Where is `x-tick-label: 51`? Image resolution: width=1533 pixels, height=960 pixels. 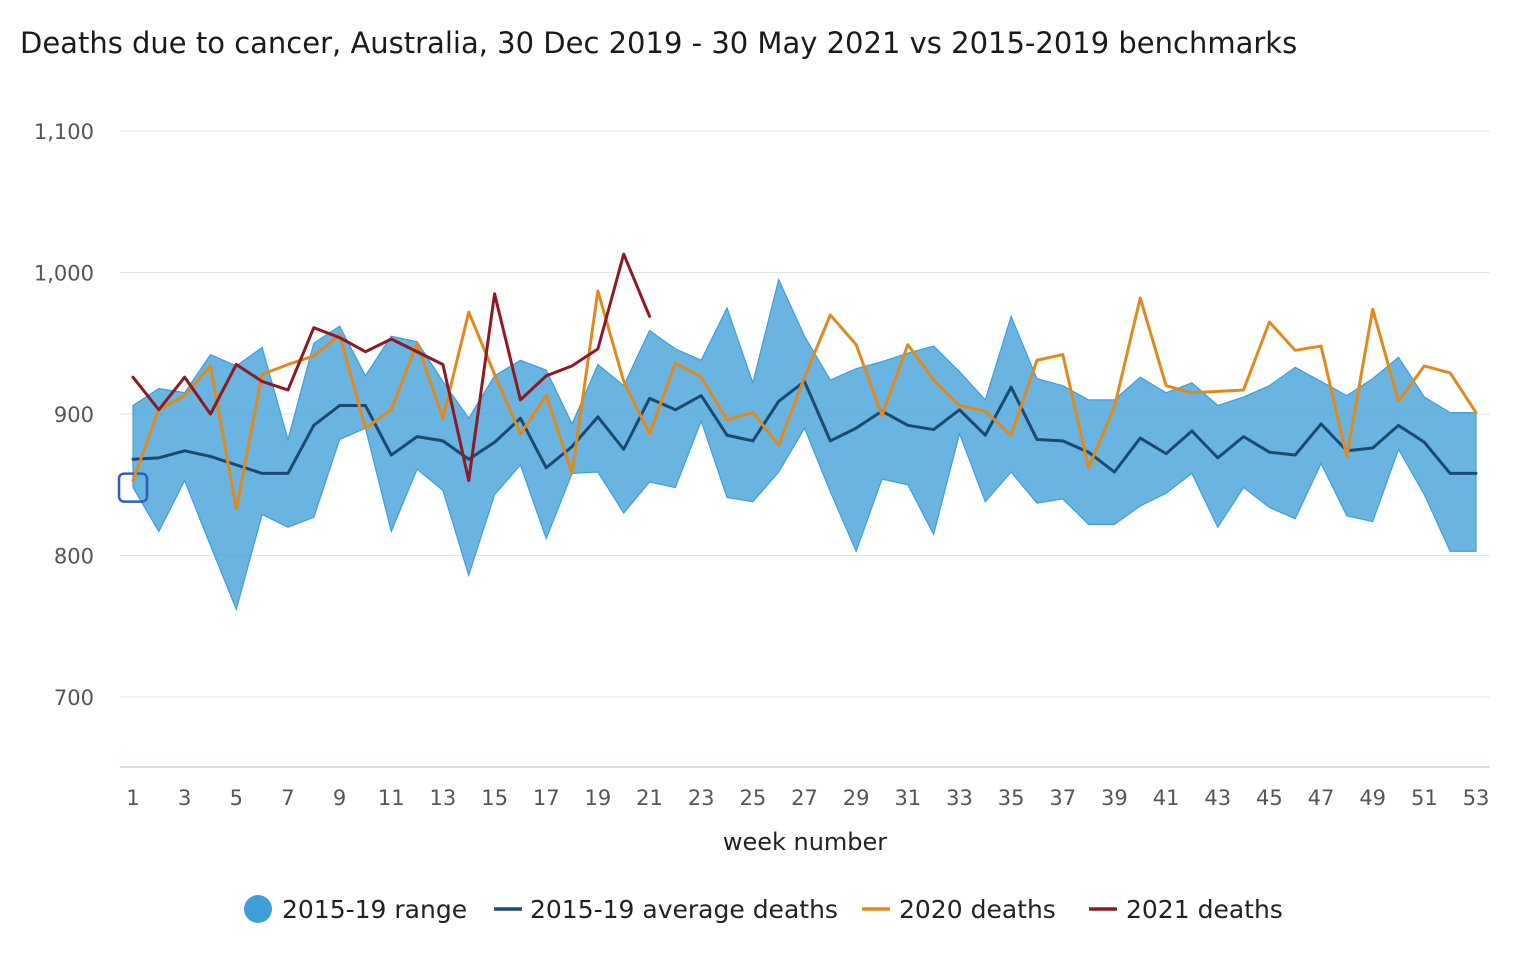
x-tick-label: 51 is located at coordinates (1424, 798).